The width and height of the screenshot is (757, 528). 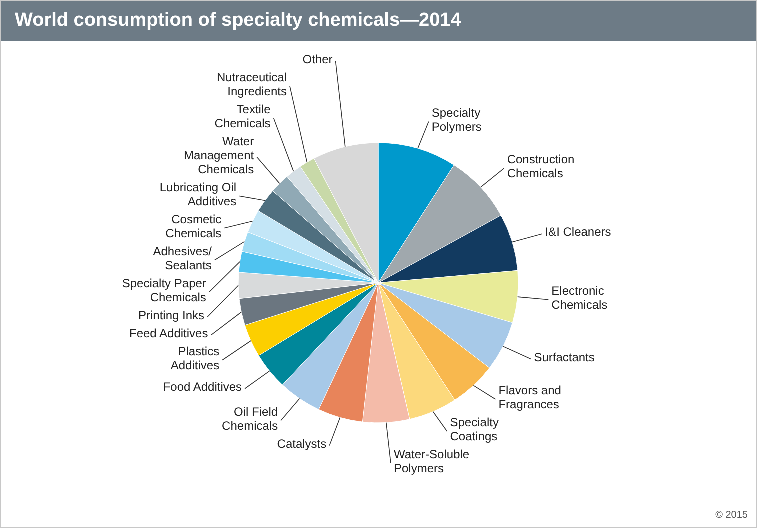 I want to click on slice-label: I&I Cleaners, so click(x=578, y=232).